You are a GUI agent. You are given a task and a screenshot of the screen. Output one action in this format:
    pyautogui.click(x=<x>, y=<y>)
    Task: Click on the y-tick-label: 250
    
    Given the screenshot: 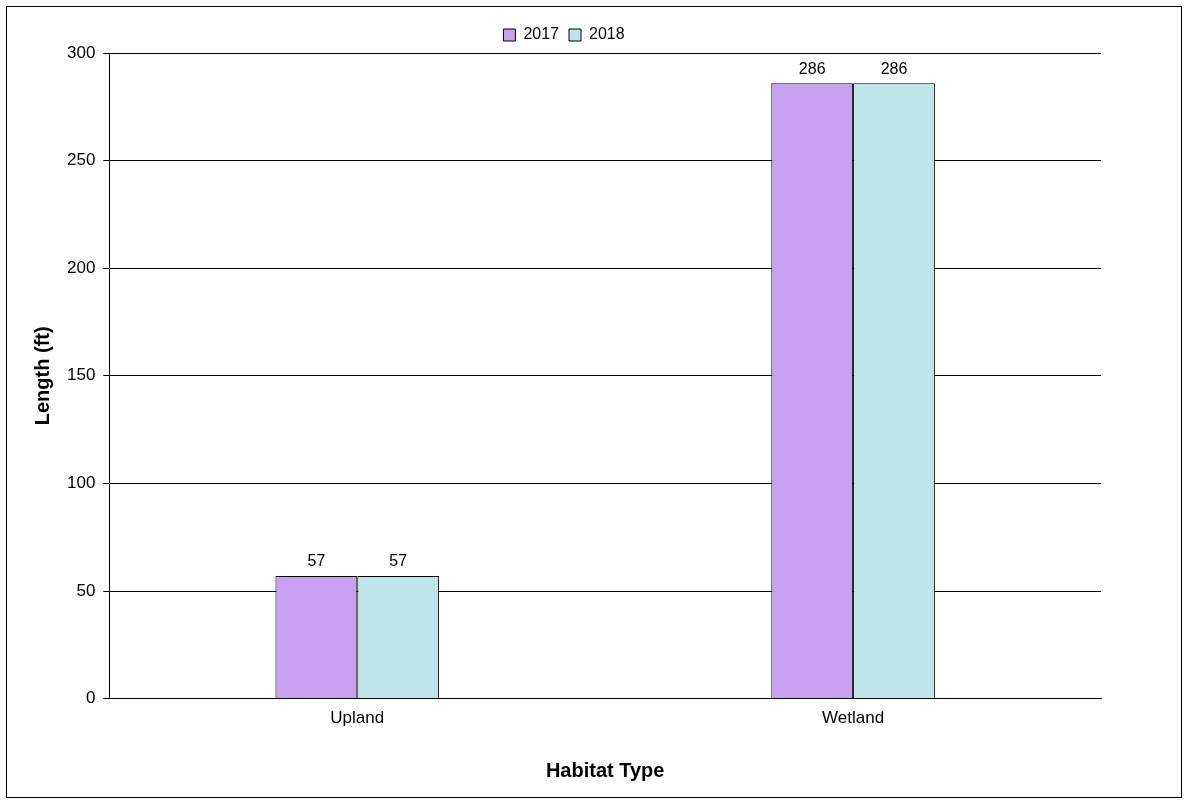 What is the action you would take?
    pyautogui.click(x=81, y=160)
    